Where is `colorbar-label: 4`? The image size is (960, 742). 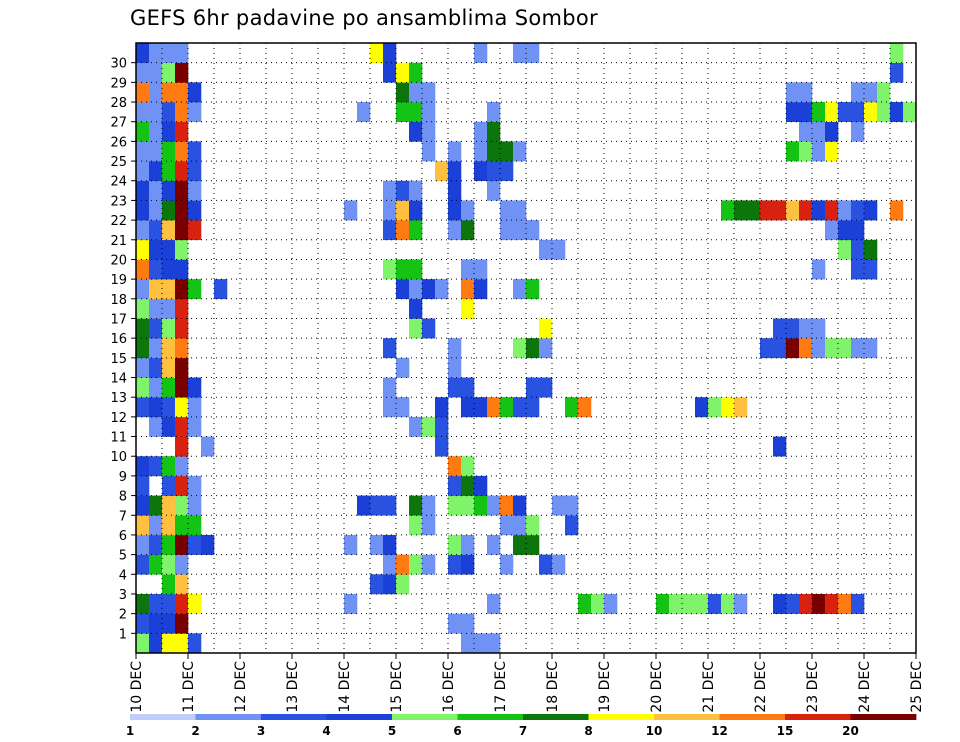
colorbar-label: 4 is located at coordinates (326, 731).